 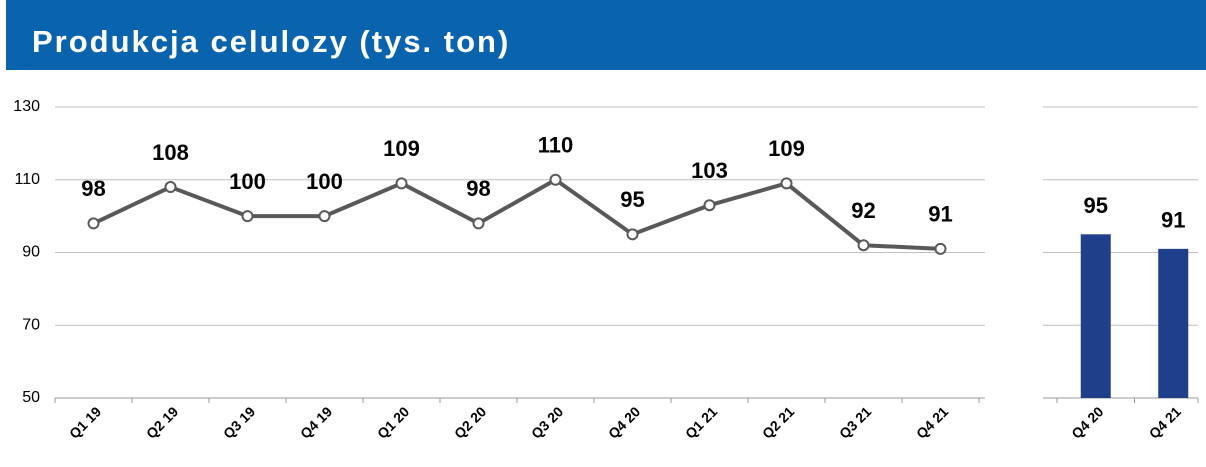 I want to click on y-tick-label: 110, so click(x=27, y=179).